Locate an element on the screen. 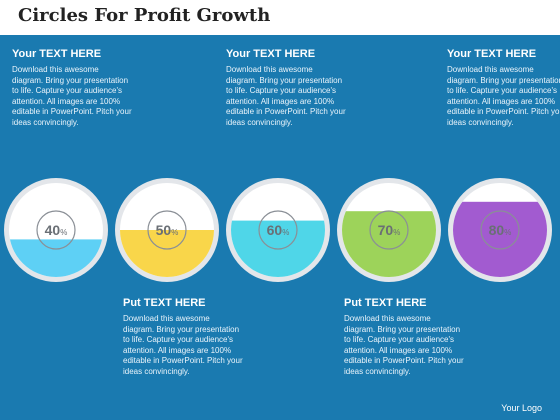  percent-label: 60% is located at coordinates (278, 230).